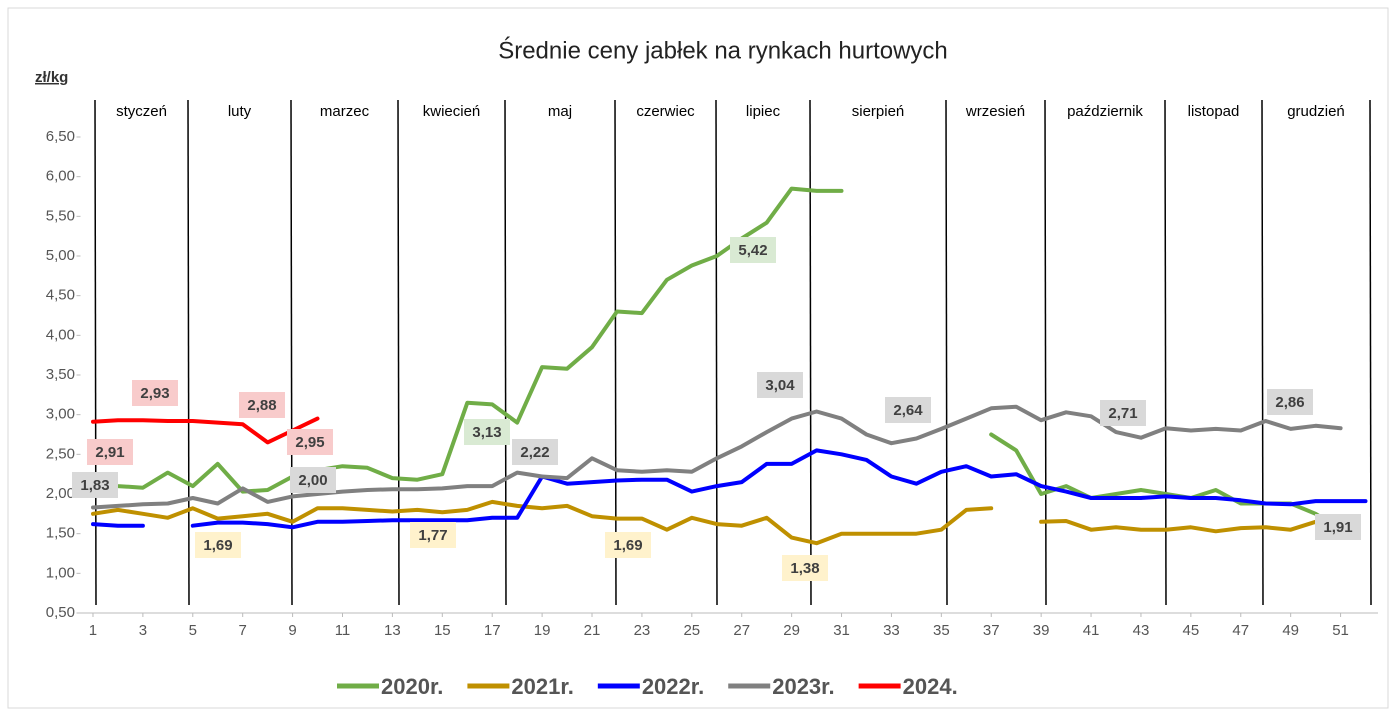  What do you see at coordinates (412, 686) in the screenshot?
I see `legend-label: 2020r.` at bounding box center [412, 686].